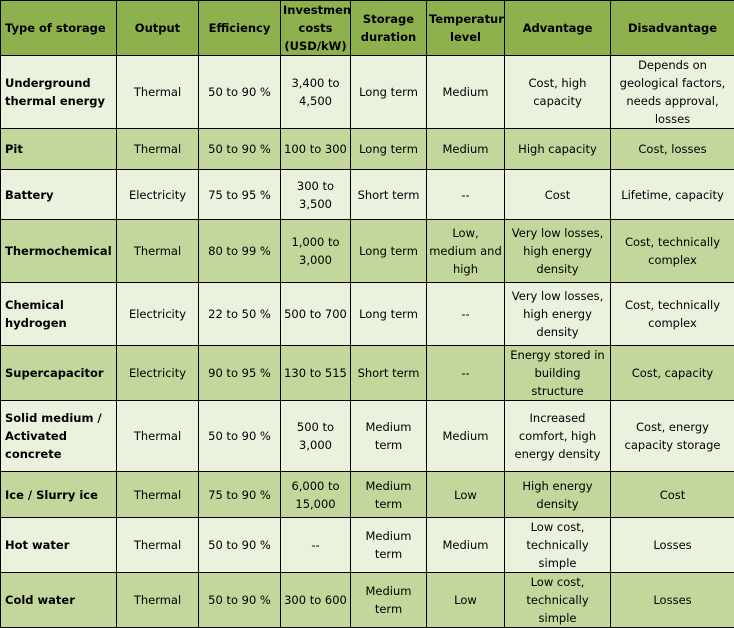 The image size is (734, 628). Describe the element at coordinates (316, 28) in the screenshot. I see `header-cost: Investment costs (USD/kW)` at that location.